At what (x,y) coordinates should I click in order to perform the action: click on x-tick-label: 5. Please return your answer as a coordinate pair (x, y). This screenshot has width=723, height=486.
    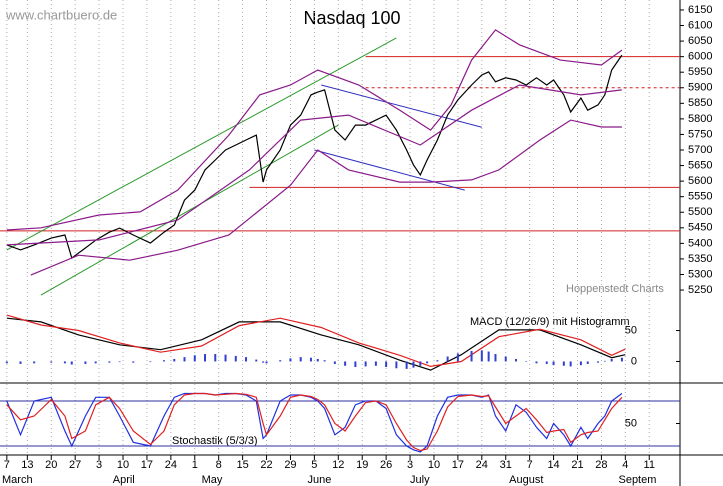
    Looking at the image, I should click on (314, 465).